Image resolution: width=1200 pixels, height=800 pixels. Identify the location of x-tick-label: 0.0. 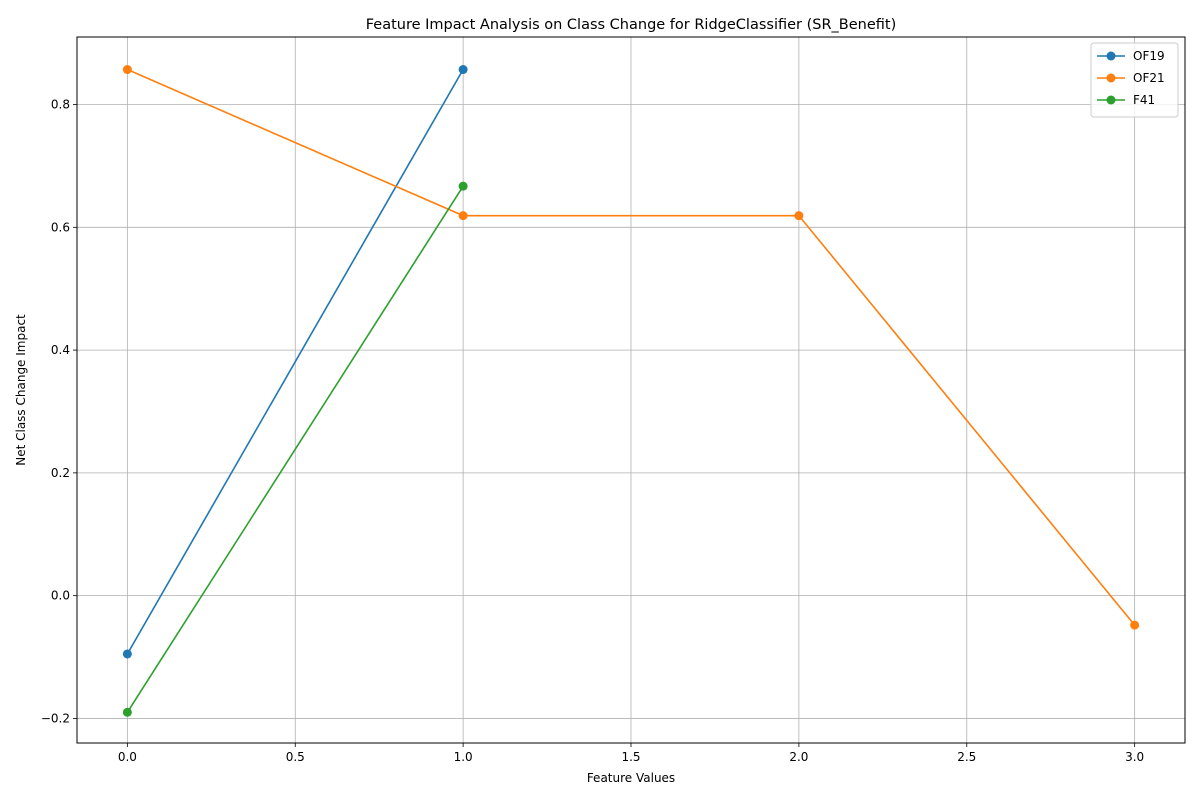
(127, 757).